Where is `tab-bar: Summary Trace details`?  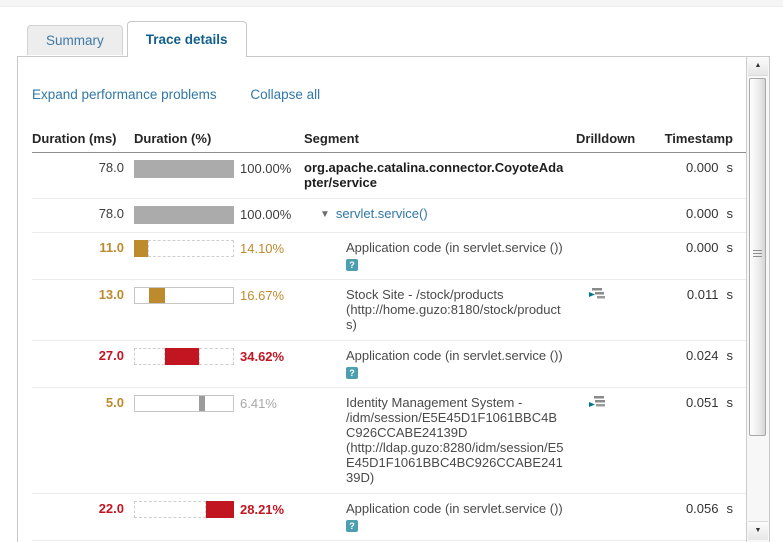
tab-bar: Summary Trace details is located at coordinates (137, 39).